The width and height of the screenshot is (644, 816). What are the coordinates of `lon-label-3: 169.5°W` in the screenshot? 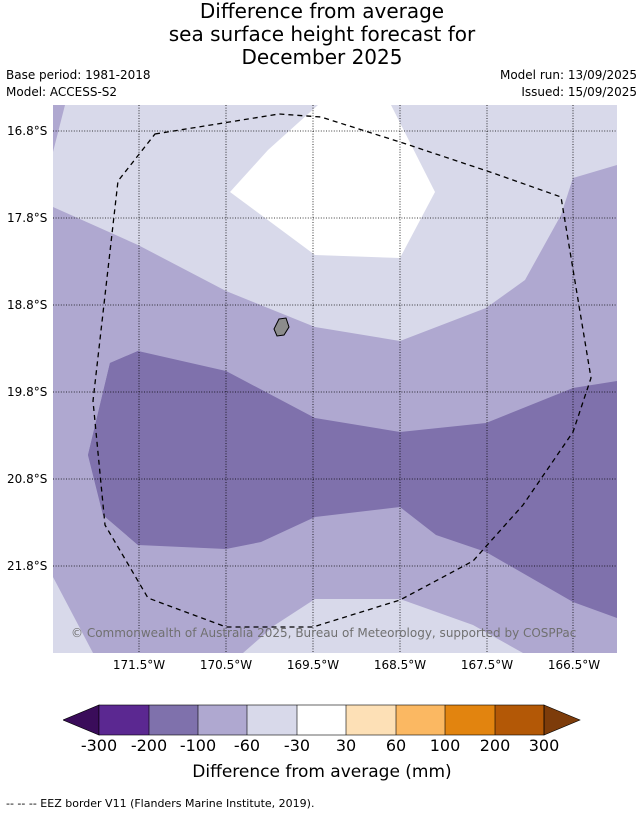 It's located at (313, 665).